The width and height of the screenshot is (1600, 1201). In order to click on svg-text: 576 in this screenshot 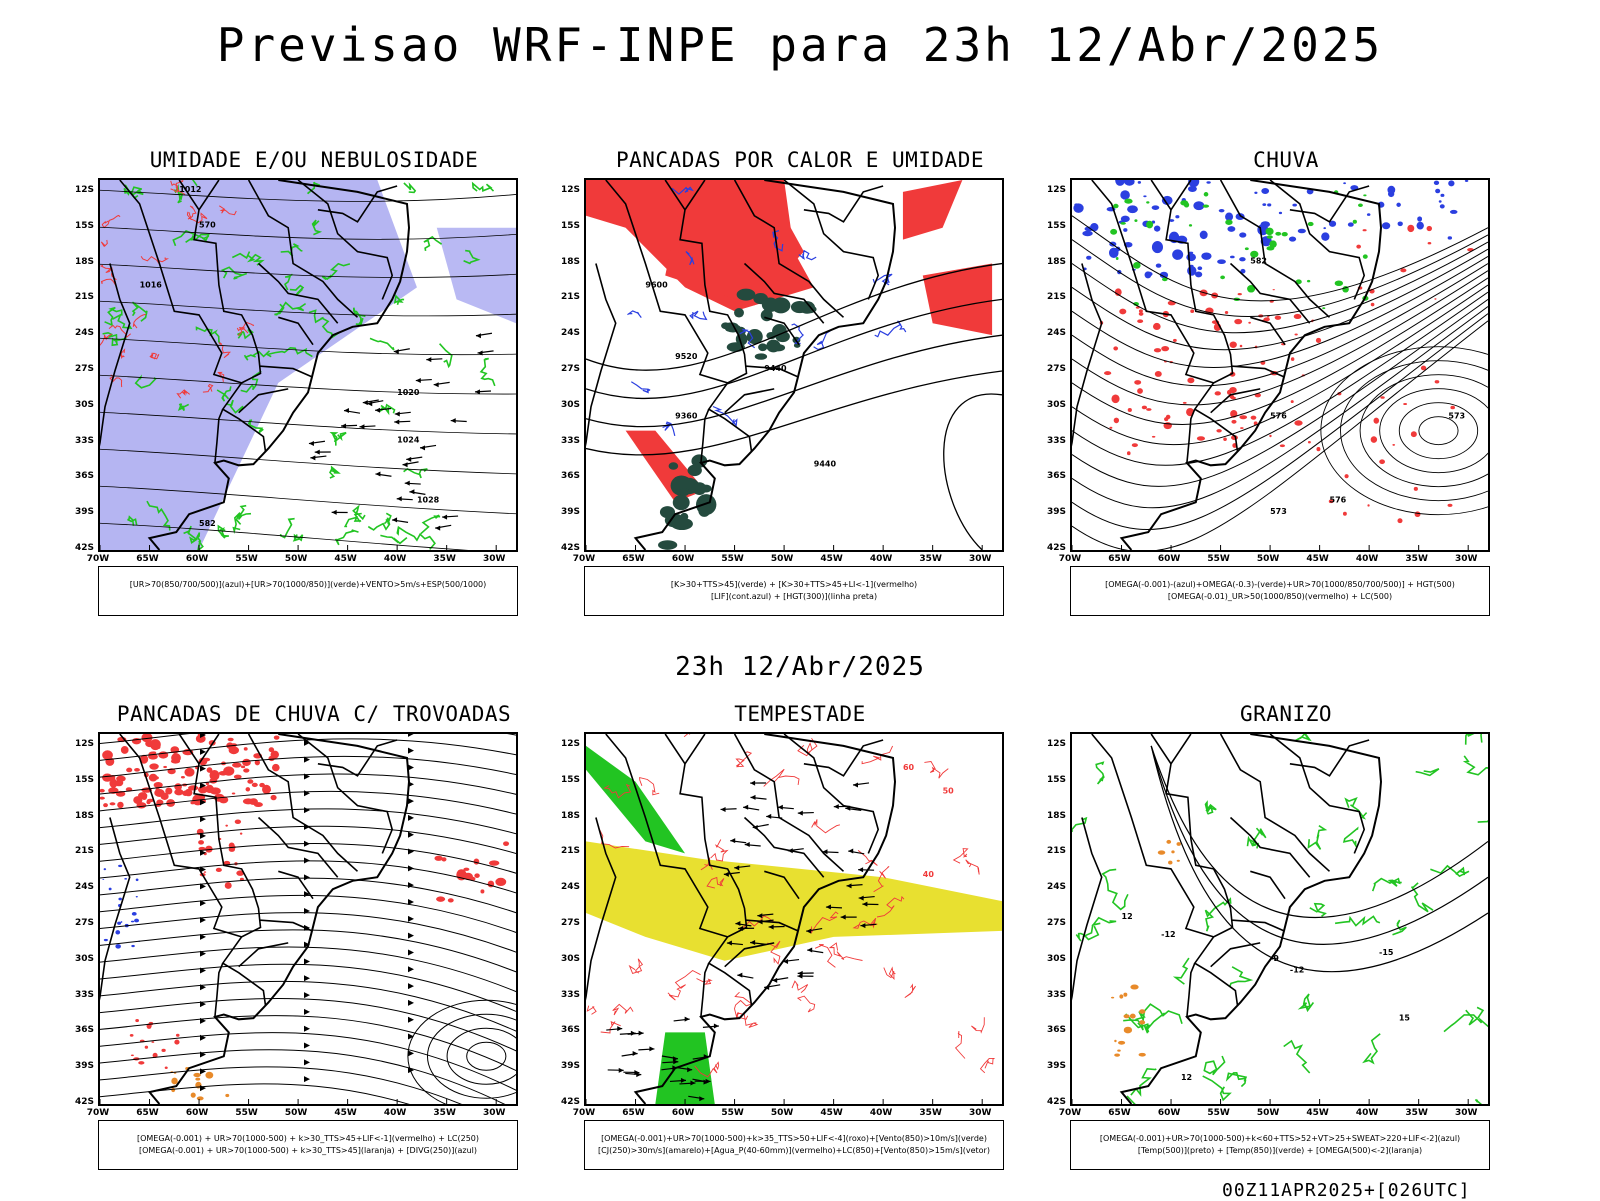, I will do `click(1338, 499)`.